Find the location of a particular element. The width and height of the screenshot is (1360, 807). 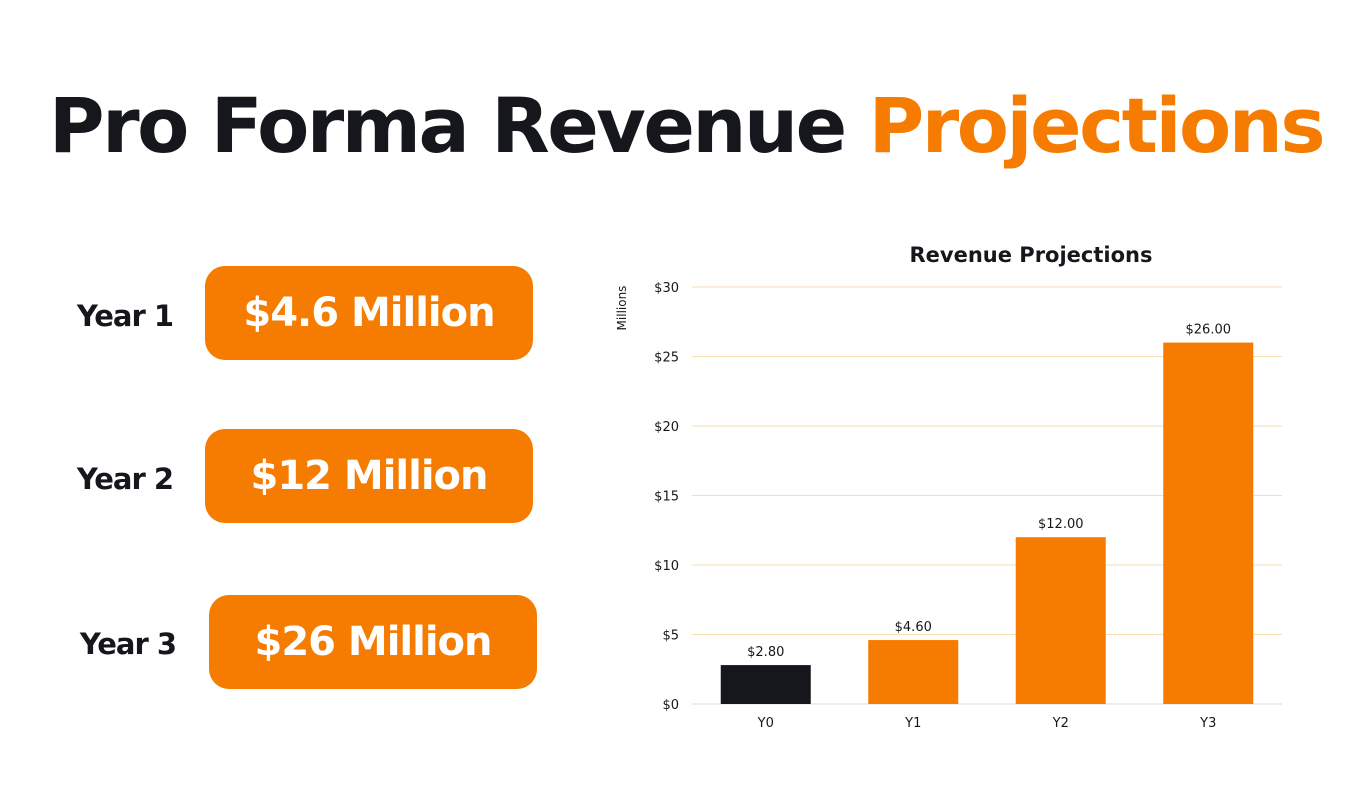

title-main: Pro Forma Revenue is located at coordinates (447, 125).